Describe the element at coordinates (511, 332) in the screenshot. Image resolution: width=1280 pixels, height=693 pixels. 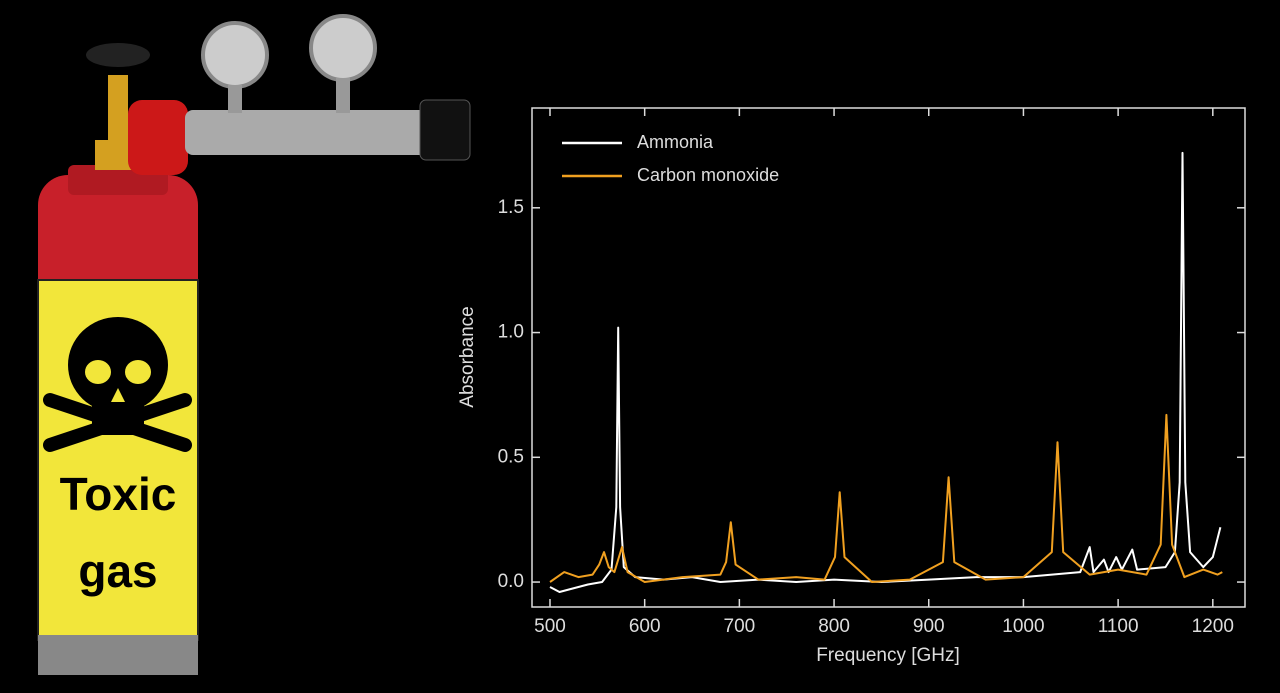
I see `y-tick-label: 1.0` at that location.